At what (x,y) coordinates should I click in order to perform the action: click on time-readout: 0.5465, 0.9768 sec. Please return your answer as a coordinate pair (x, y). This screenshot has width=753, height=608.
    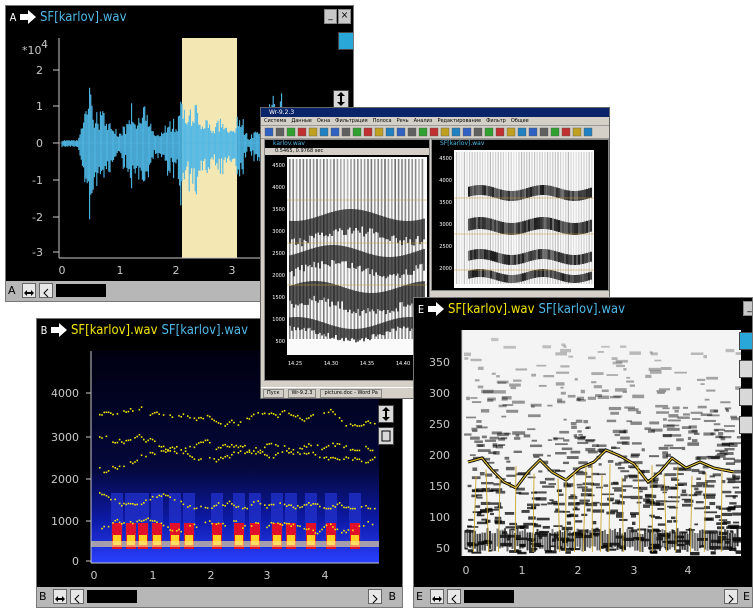
    Looking at the image, I should click on (299, 151).